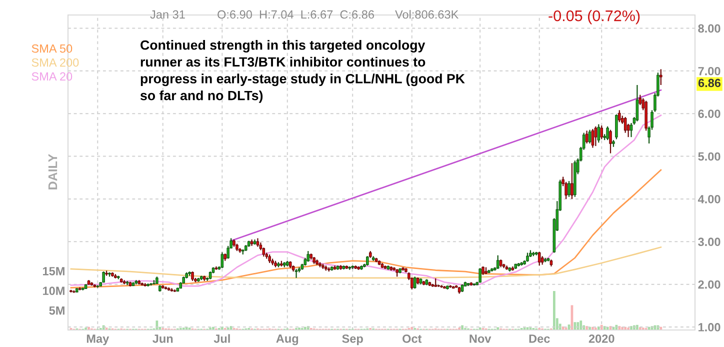  I want to click on y-tick-label: 1.00, so click(709, 327).